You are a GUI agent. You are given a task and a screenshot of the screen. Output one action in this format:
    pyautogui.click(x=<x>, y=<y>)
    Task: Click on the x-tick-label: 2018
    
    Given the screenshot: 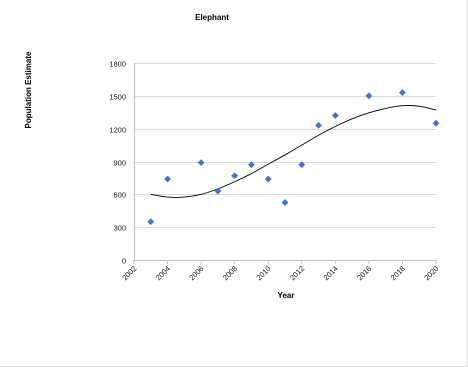 What is the action you would take?
    pyautogui.click(x=398, y=273)
    